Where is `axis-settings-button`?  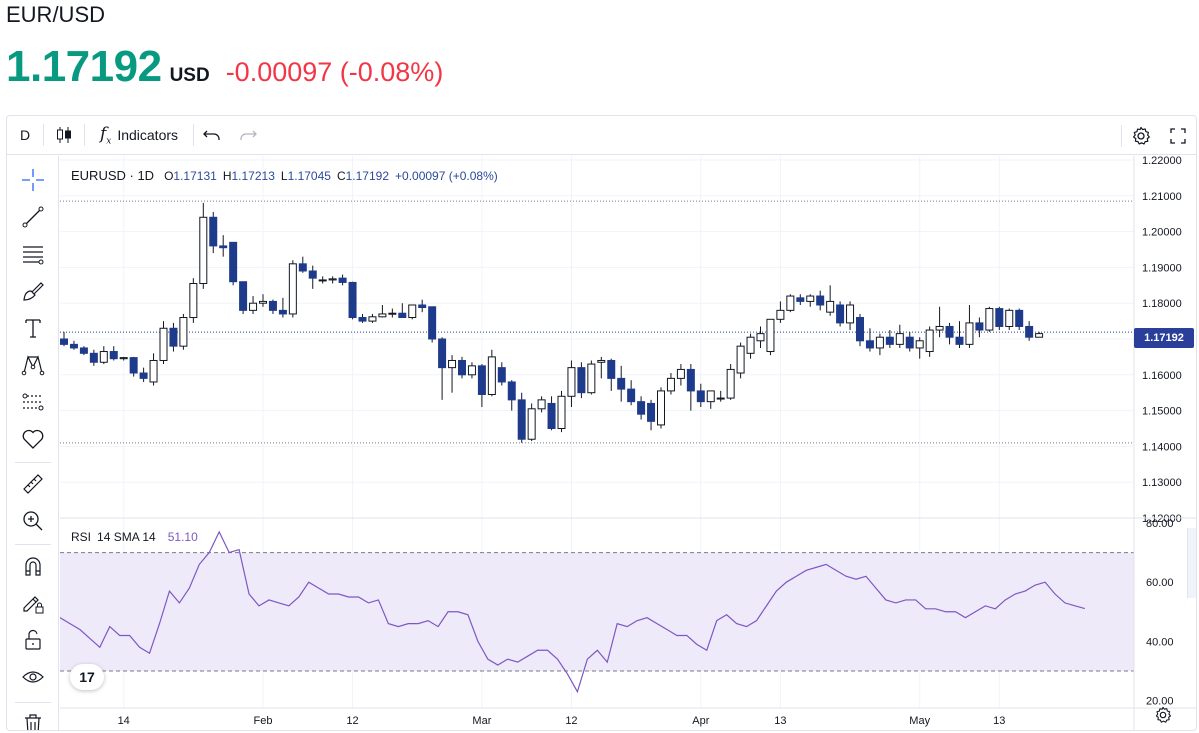 axis-settings-button is located at coordinates (1163, 717).